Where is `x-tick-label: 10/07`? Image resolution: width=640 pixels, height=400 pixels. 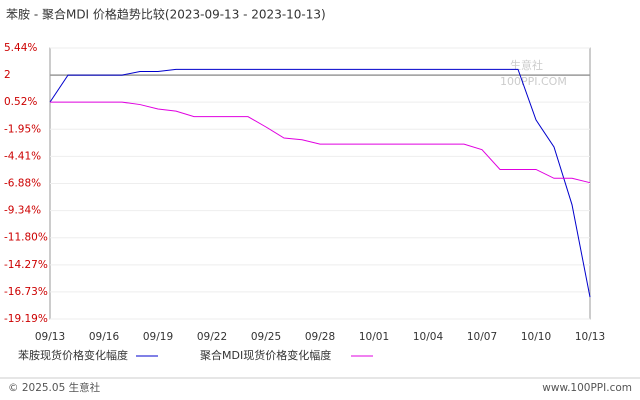
x-tick-label: 10/07 is located at coordinates (482, 337).